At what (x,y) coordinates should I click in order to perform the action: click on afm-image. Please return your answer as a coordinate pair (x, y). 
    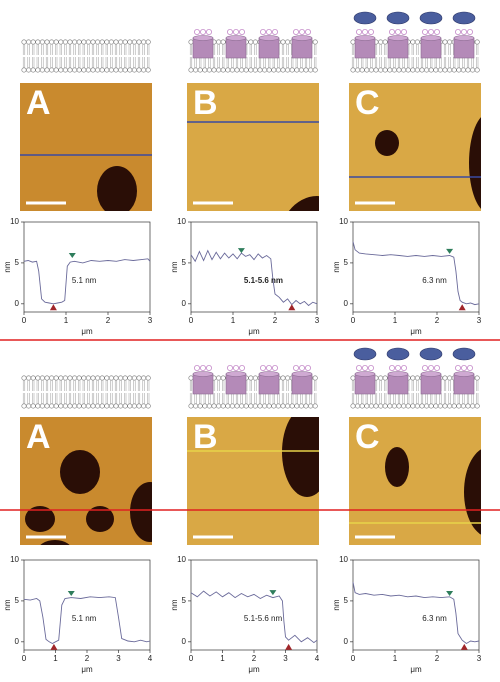
    Looking at the image, I should click on (415, 147).